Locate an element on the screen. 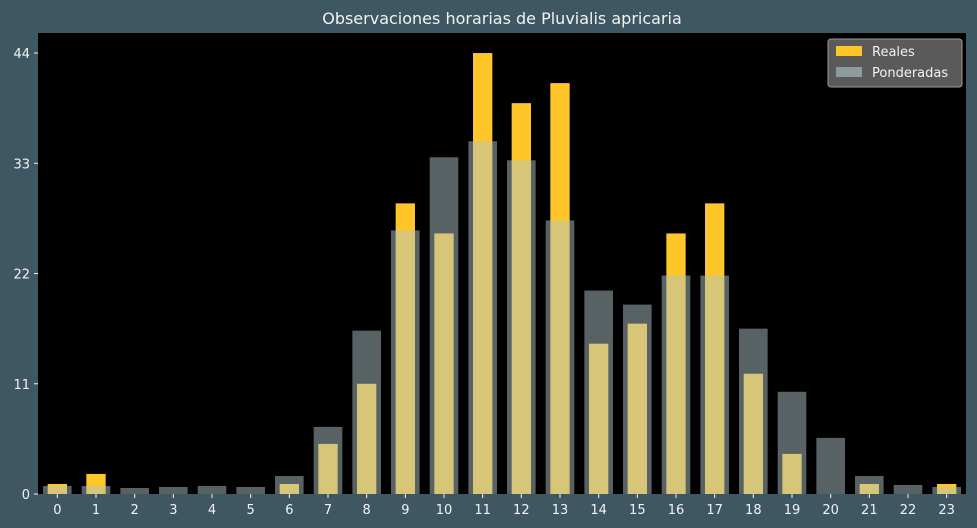  x-tick-label: 9 is located at coordinates (405, 510).